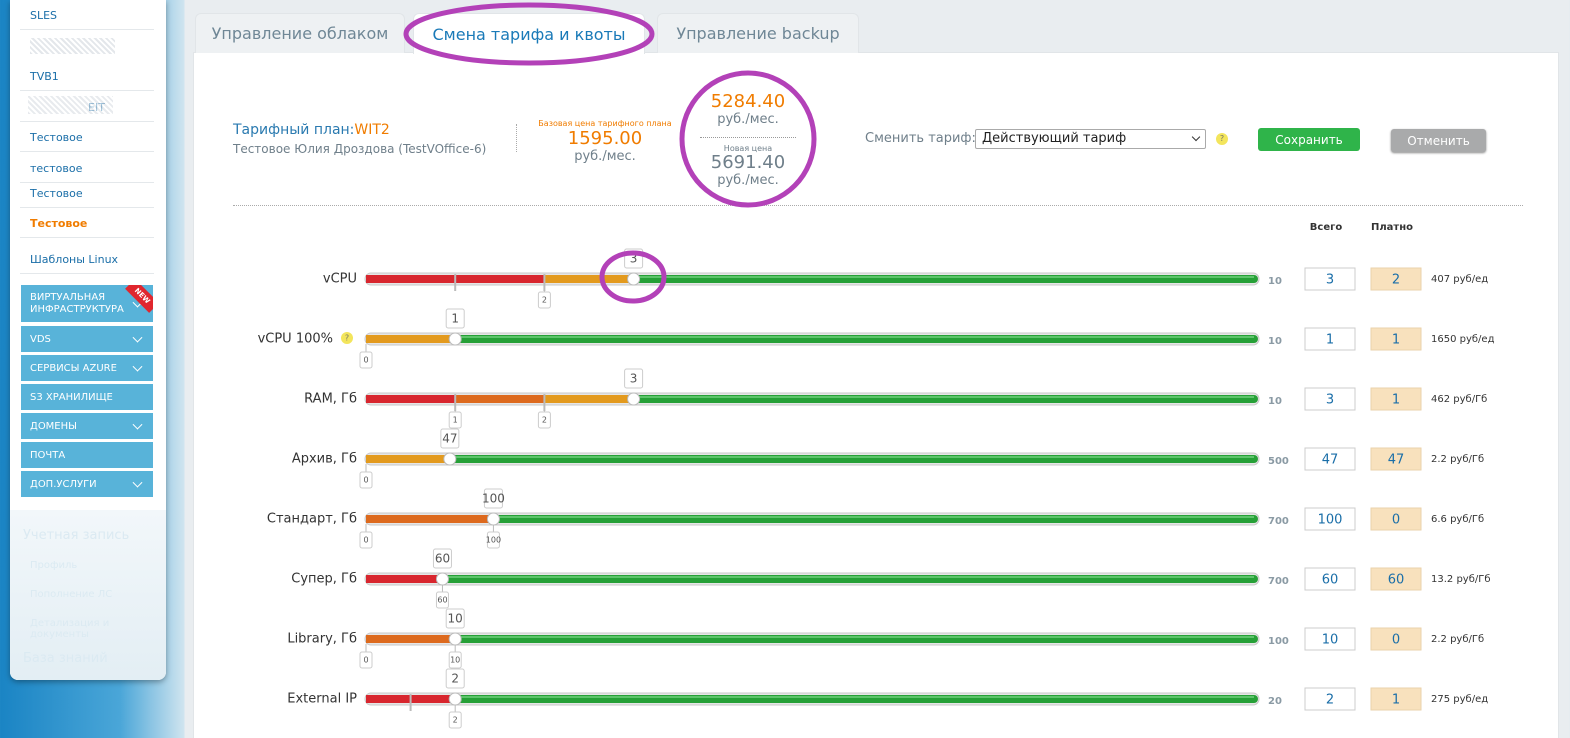  What do you see at coordinates (48, 455) in the screenshot?
I see `menu-label: ПОЧТА` at bounding box center [48, 455].